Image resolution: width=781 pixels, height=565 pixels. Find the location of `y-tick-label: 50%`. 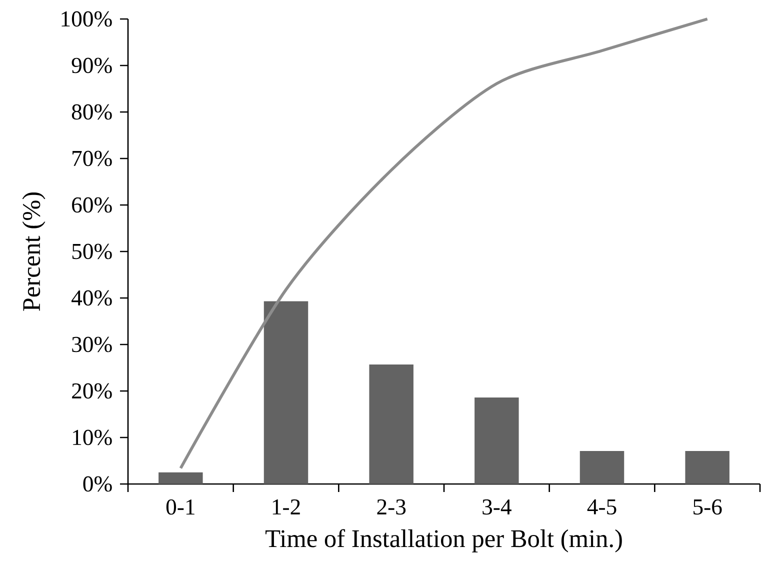

y-tick-label: 50% is located at coordinates (92, 252).